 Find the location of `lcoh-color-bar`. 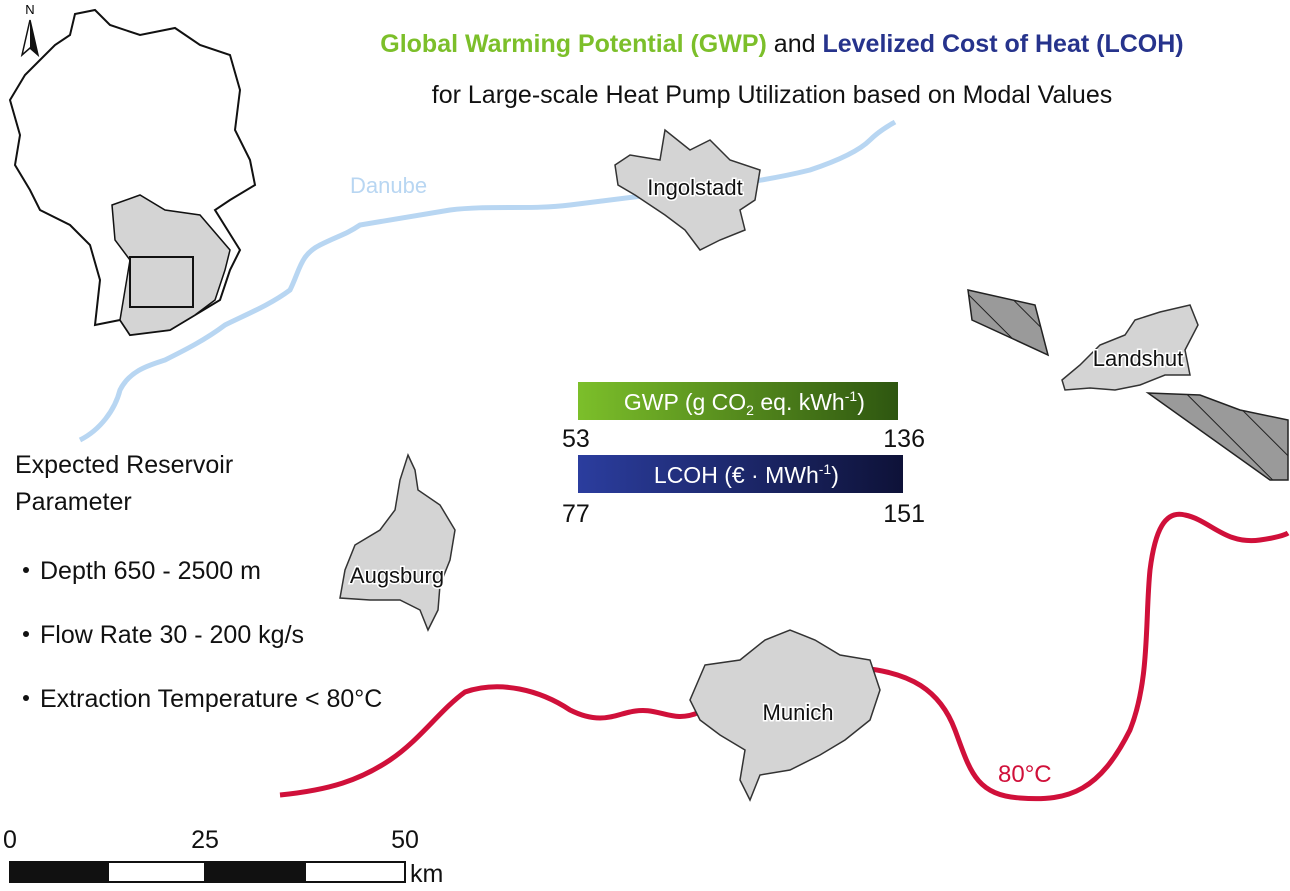

lcoh-color-bar is located at coordinates (740, 474).